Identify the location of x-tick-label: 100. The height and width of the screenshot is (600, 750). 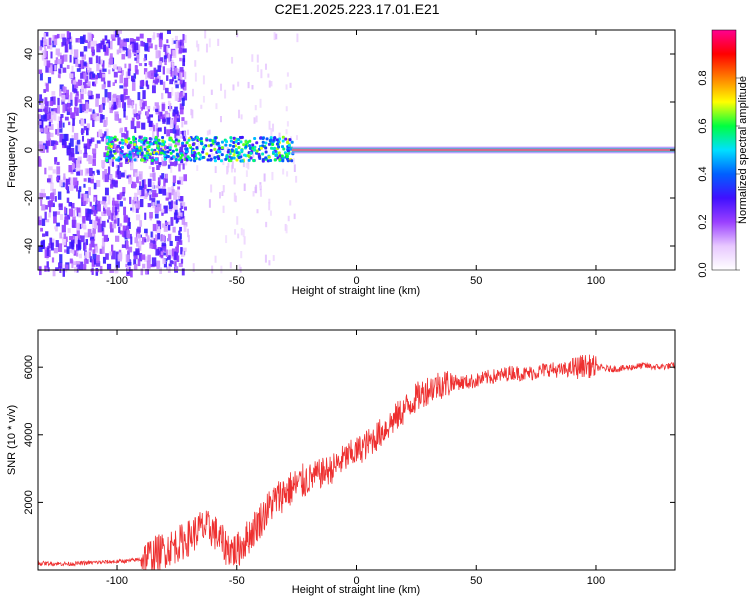
(596, 581).